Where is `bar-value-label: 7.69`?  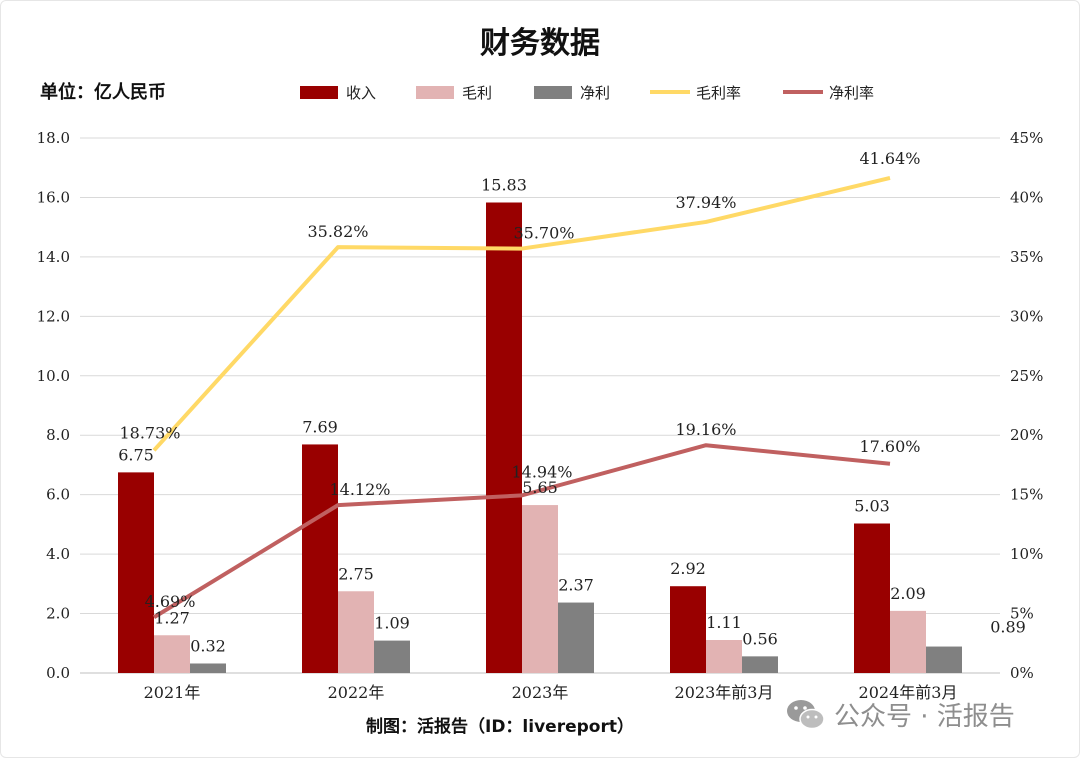
bar-value-label: 7.69 is located at coordinates (320, 426).